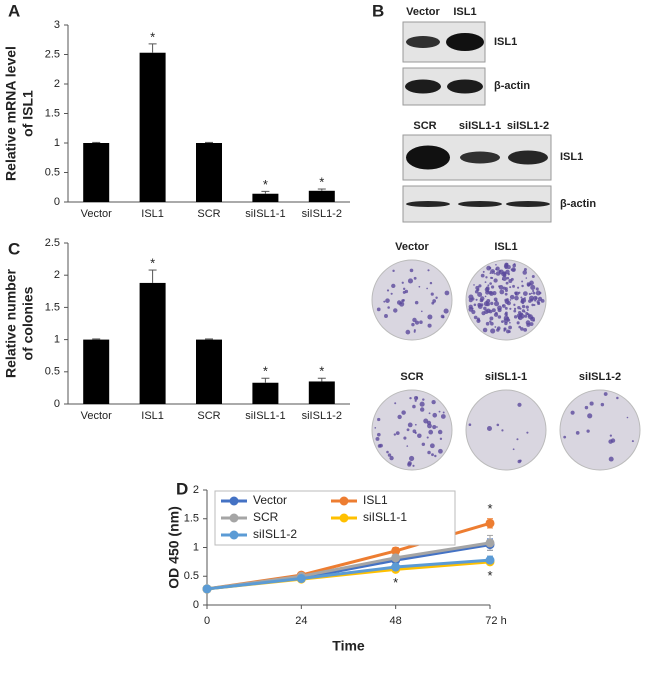 The height and width of the screenshot is (684, 661). Describe the element at coordinates (152, 416) in the screenshot. I see `x-tick-label: ISL1` at that location.